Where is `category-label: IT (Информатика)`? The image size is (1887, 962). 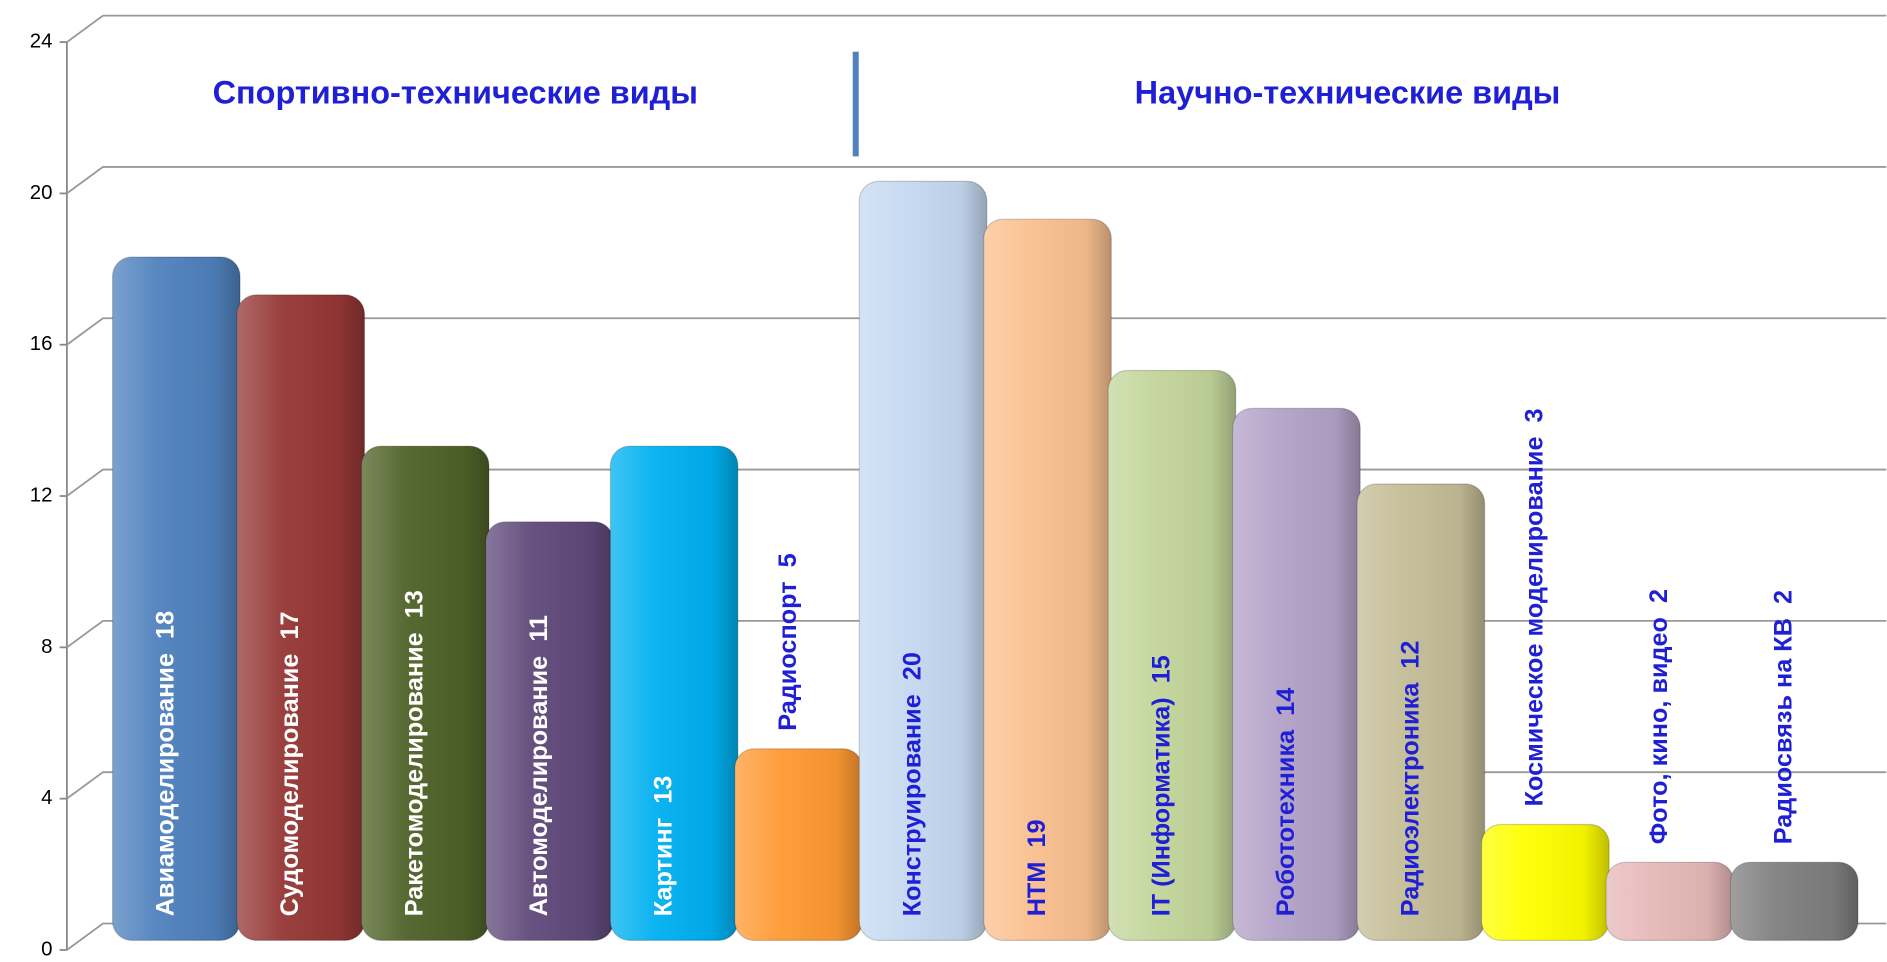 category-label: IT (Информатика) is located at coordinates (1161, 806).